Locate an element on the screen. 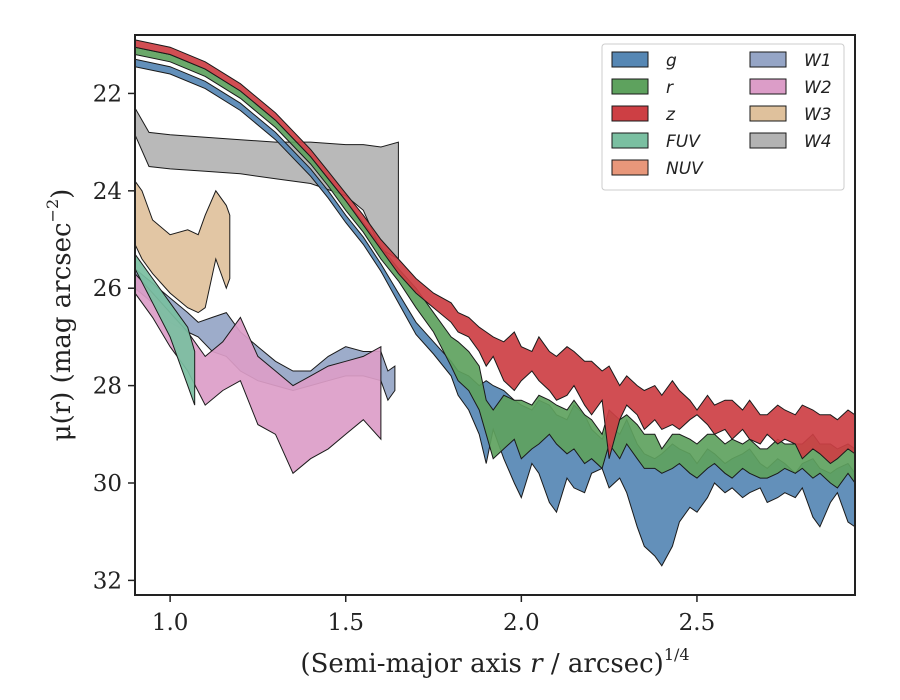  legend-swatch-z is located at coordinates (630, 113).